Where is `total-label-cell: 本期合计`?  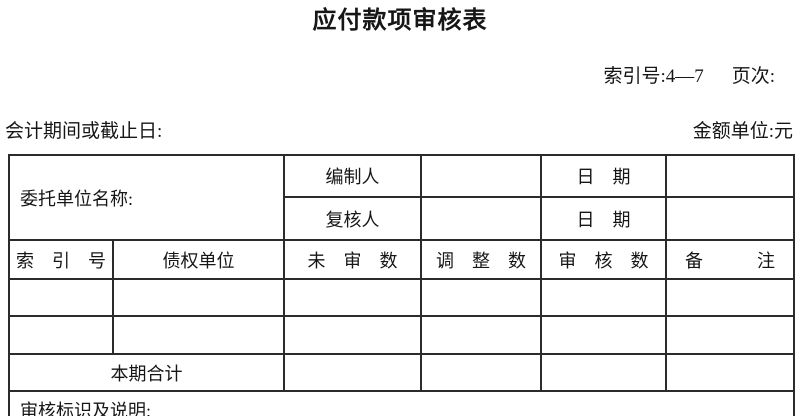 total-label-cell: 本期合计 is located at coordinates (146, 372).